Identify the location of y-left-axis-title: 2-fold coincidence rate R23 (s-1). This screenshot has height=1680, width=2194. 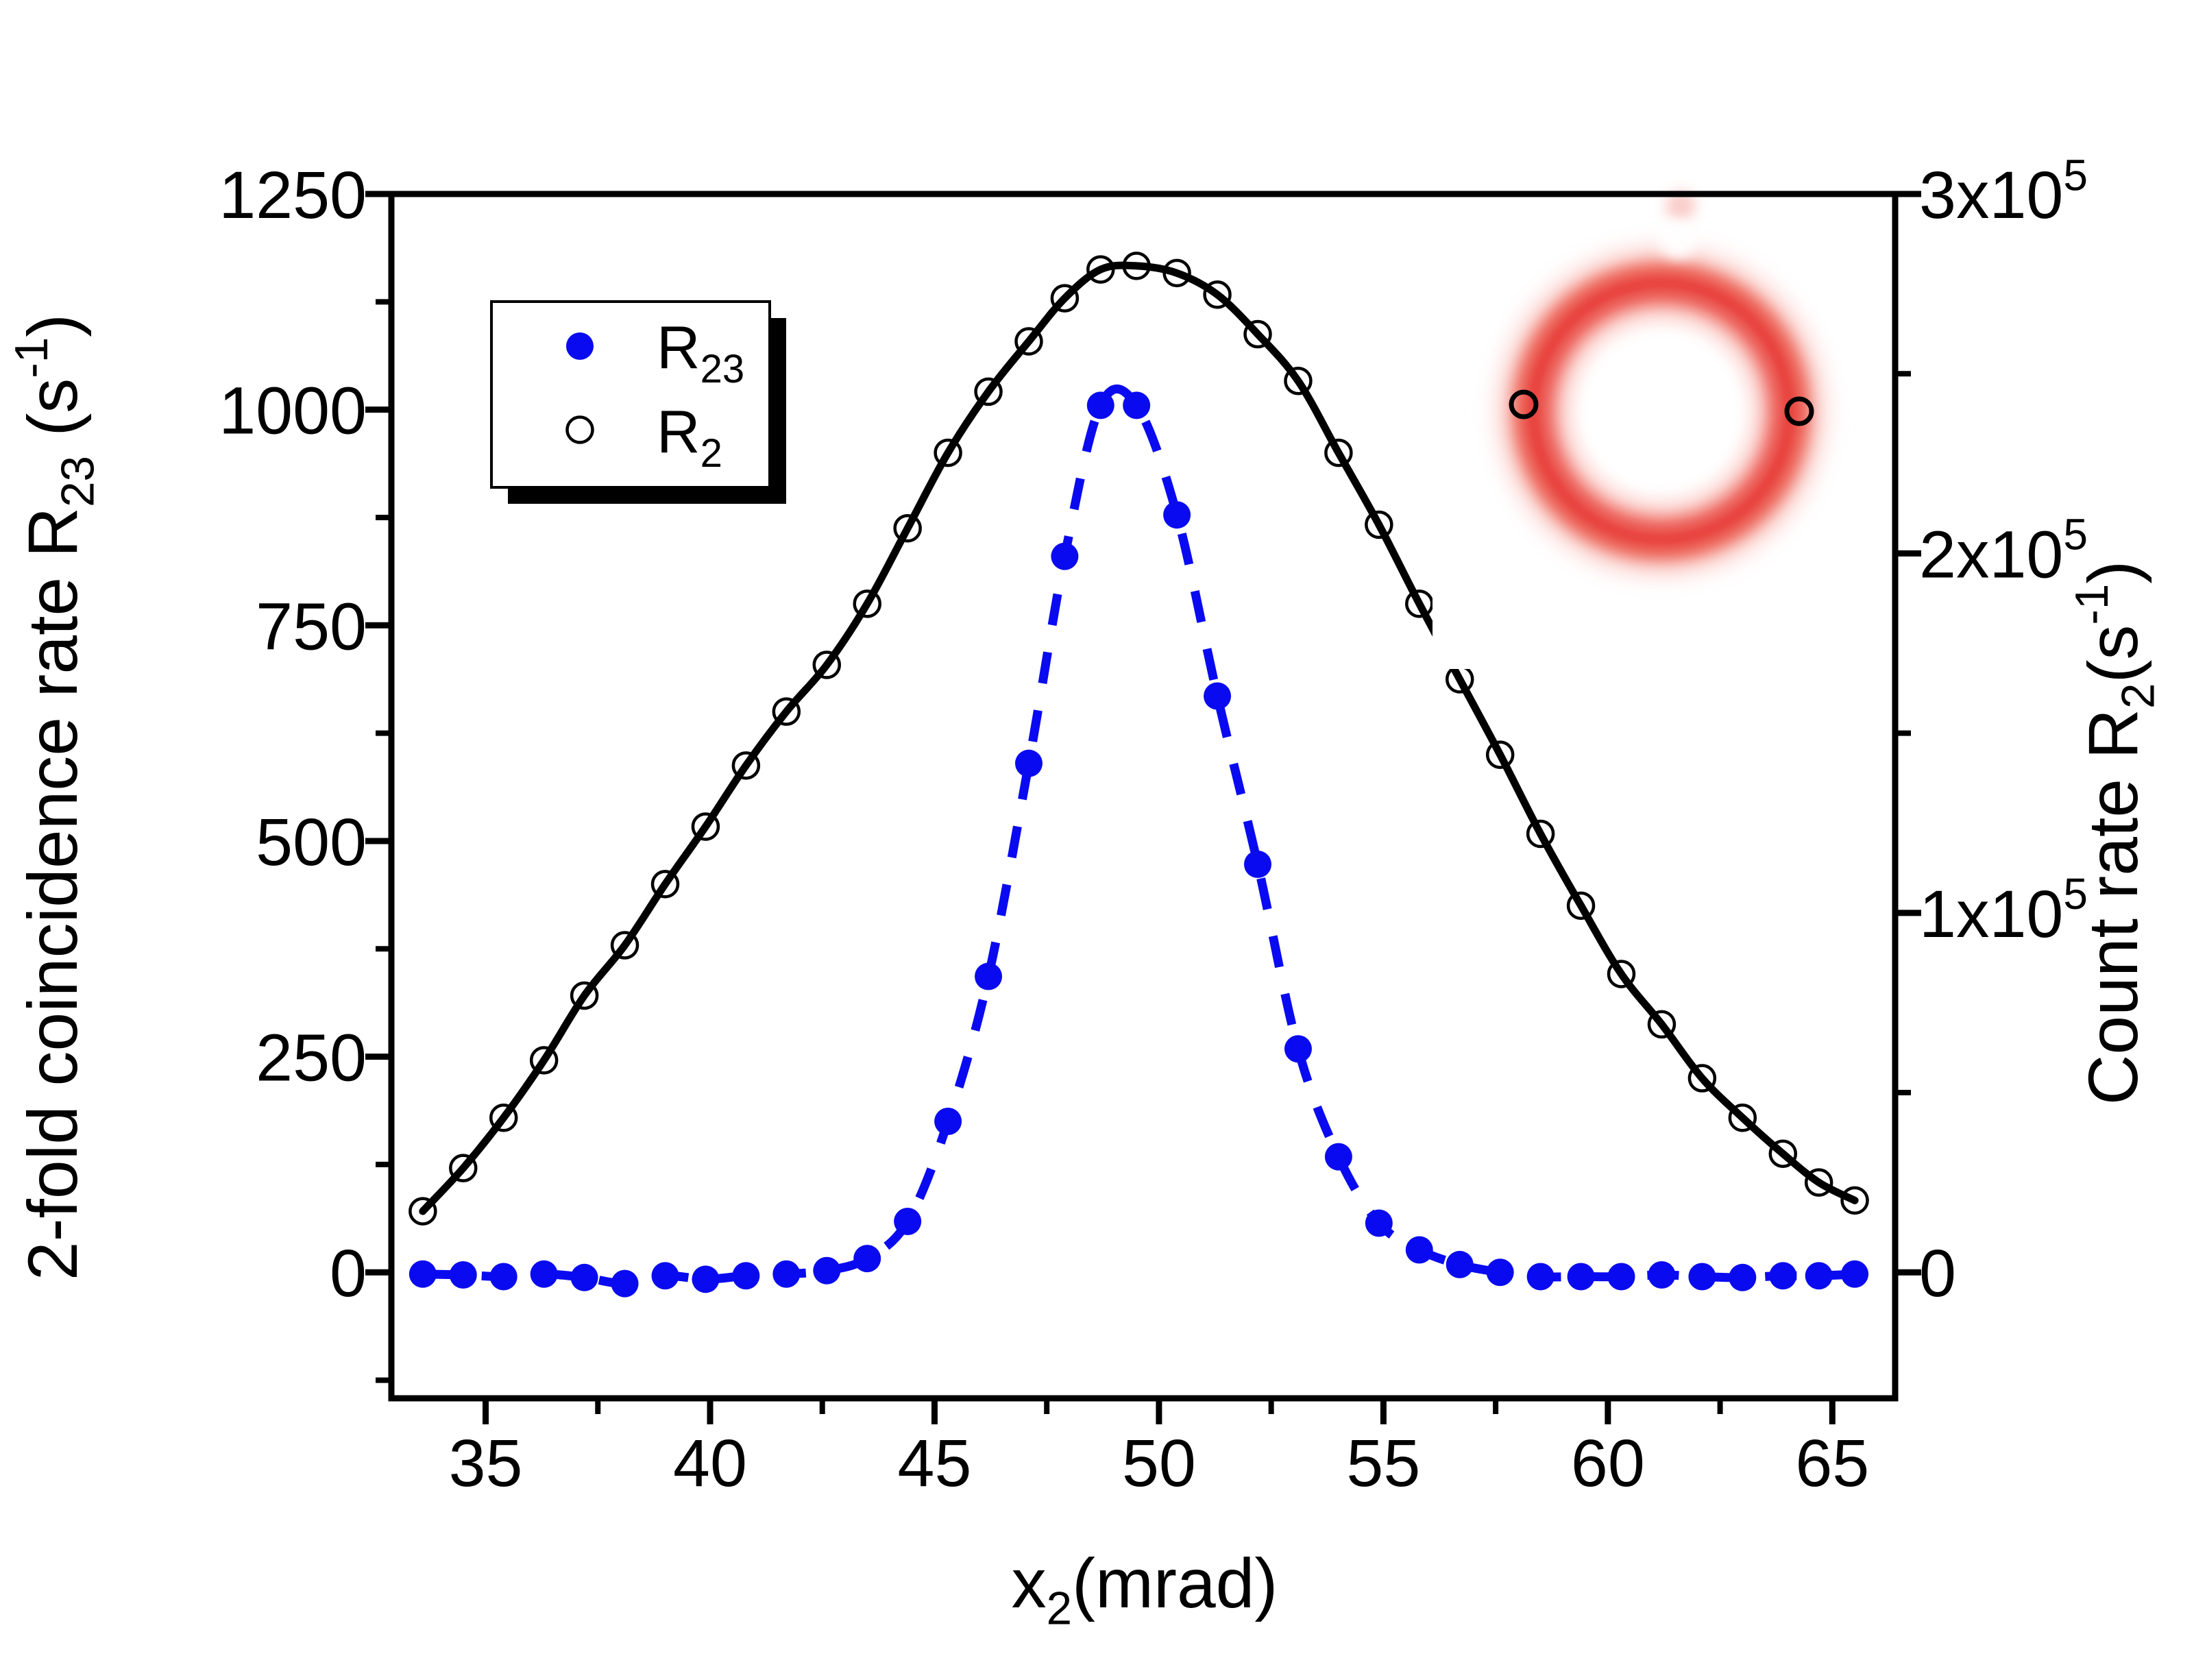
(55, 797).